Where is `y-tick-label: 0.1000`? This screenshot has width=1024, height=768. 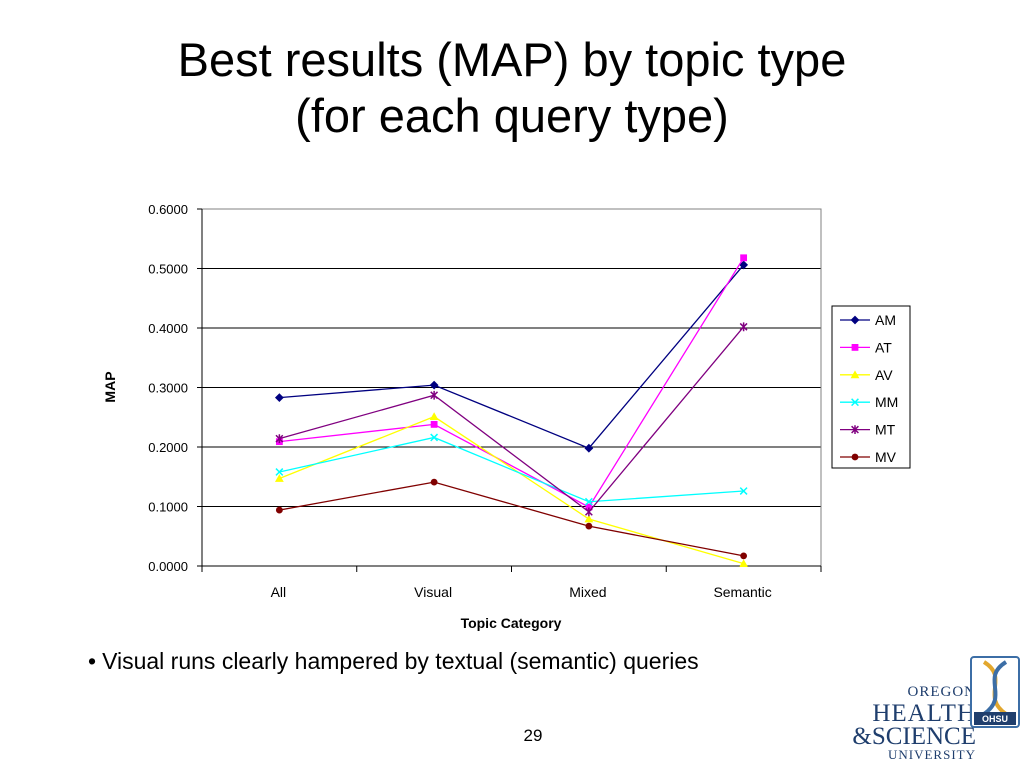 y-tick-label: 0.1000 is located at coordinates (168, 507).